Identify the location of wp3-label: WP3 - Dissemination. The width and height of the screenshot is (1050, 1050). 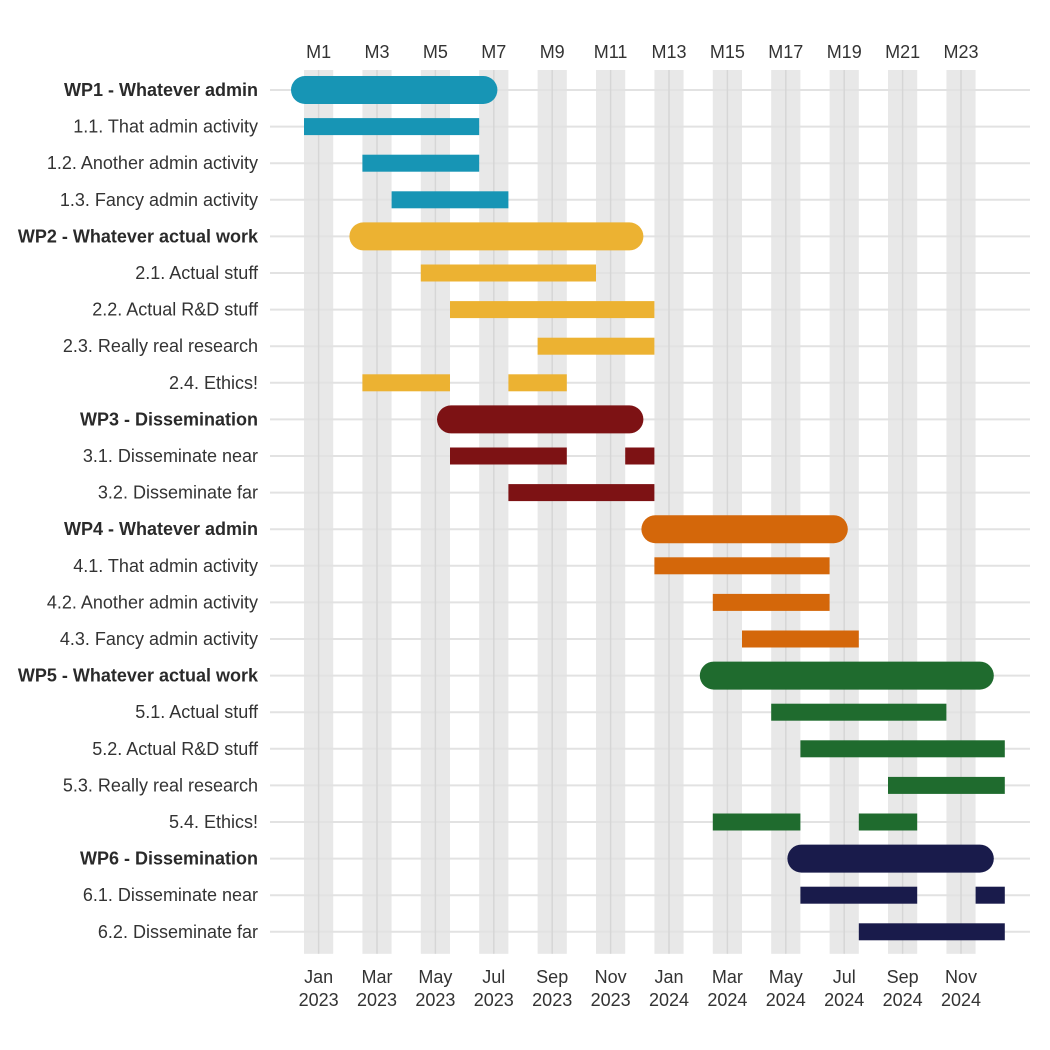
(169, 419).